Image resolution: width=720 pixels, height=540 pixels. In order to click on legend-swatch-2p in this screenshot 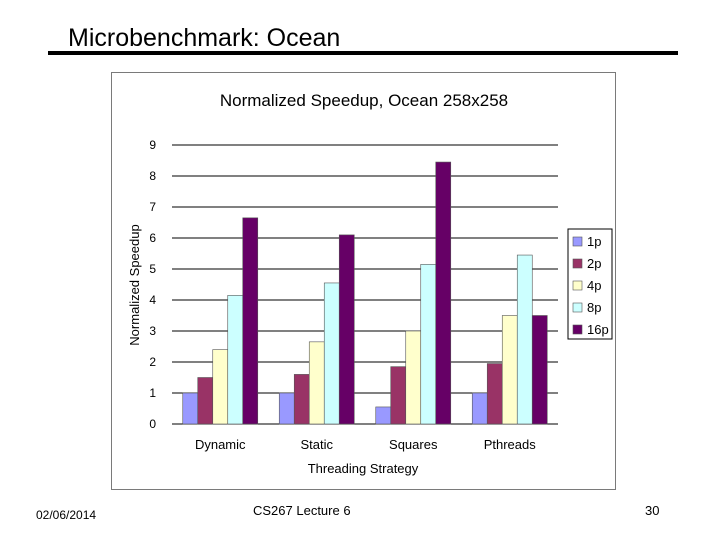, I will do `click(577, 263)`.